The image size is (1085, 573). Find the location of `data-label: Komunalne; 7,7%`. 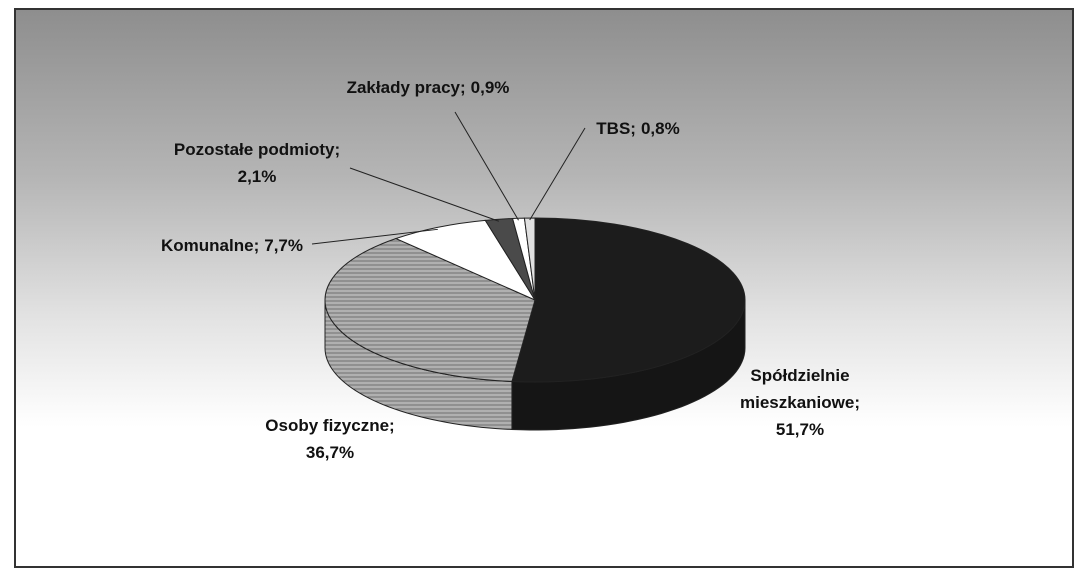

data-label: Komunalne; 7,7% is located at coordinates (232, 245).